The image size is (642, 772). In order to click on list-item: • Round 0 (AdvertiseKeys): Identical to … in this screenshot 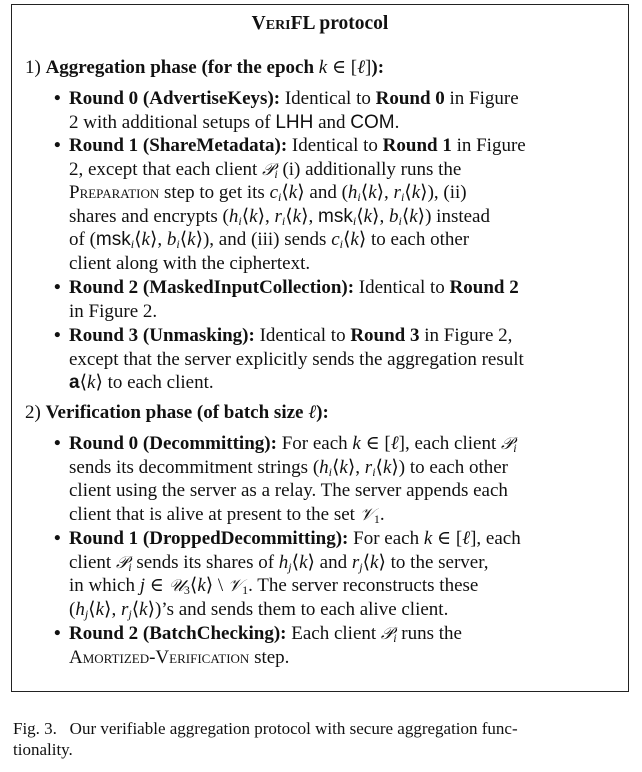, I will do `click(286, 110)`.